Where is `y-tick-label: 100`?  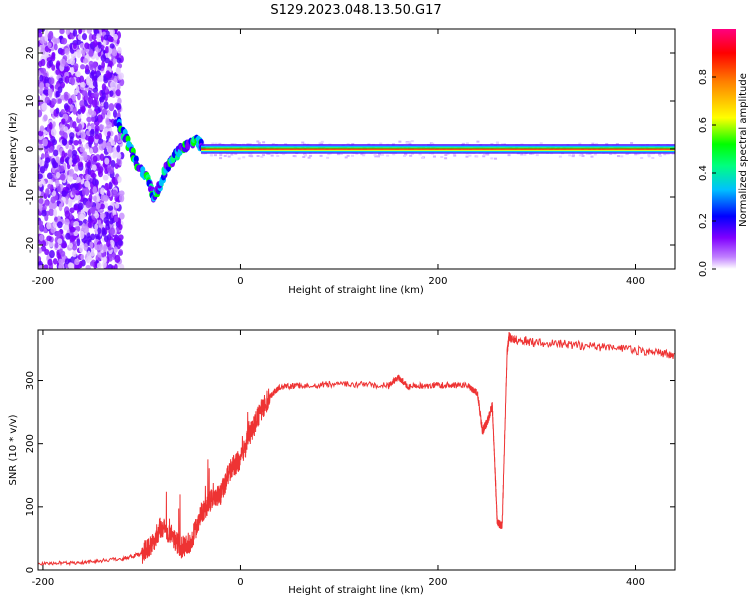 y-tick-label: 100 is located at coordinates (30, 506).